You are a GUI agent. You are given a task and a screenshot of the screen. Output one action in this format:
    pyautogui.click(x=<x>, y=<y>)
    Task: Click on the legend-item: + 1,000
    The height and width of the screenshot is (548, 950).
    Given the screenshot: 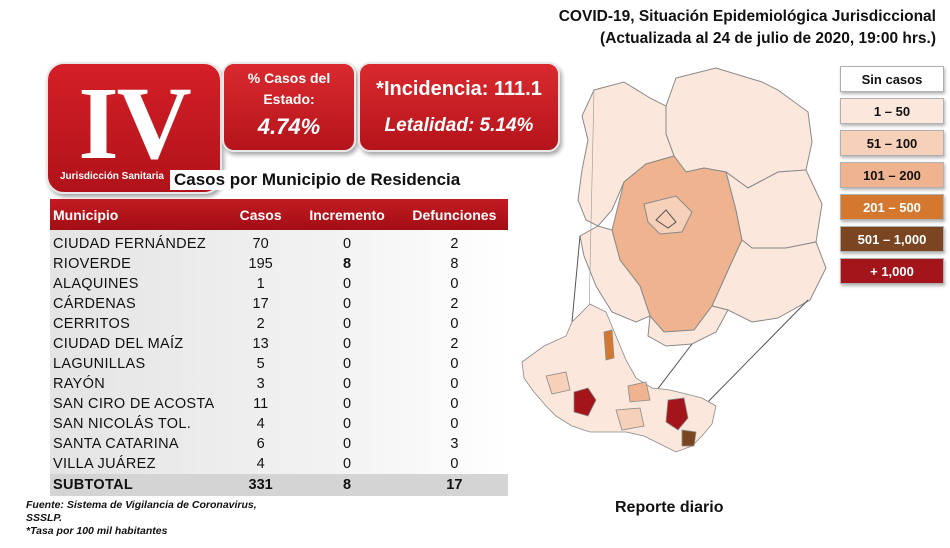 What is the action you would take?
    pyautogui.click(x=892, y=271)
    